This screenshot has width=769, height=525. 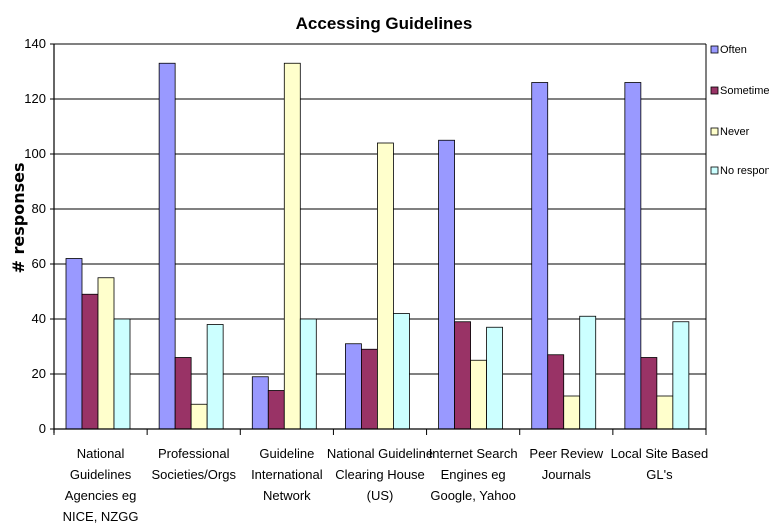 I want to click on y-tick-label: 120, so click(x=35, y=98).